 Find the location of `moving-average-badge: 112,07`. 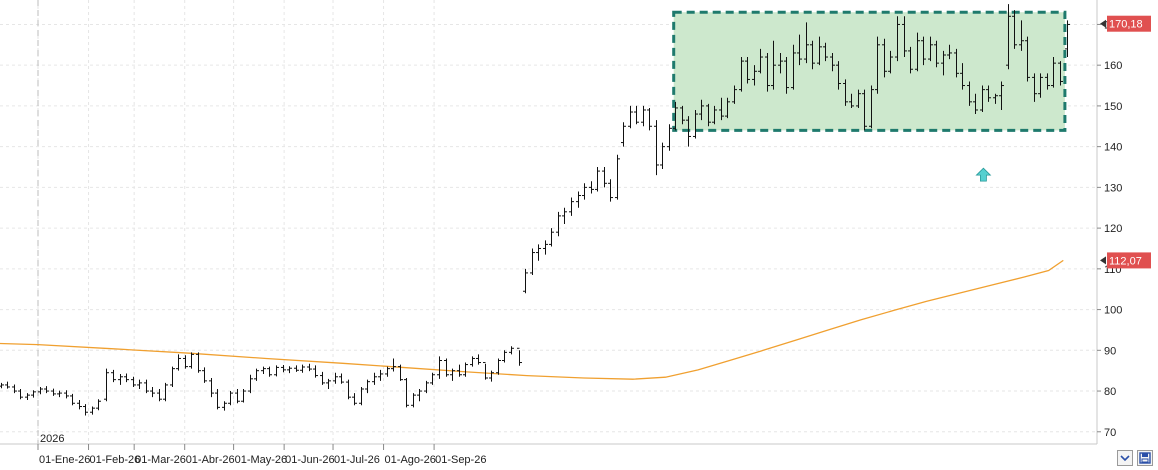

moving-average-badge: 112,07 is located at coordinates (1125, 260).